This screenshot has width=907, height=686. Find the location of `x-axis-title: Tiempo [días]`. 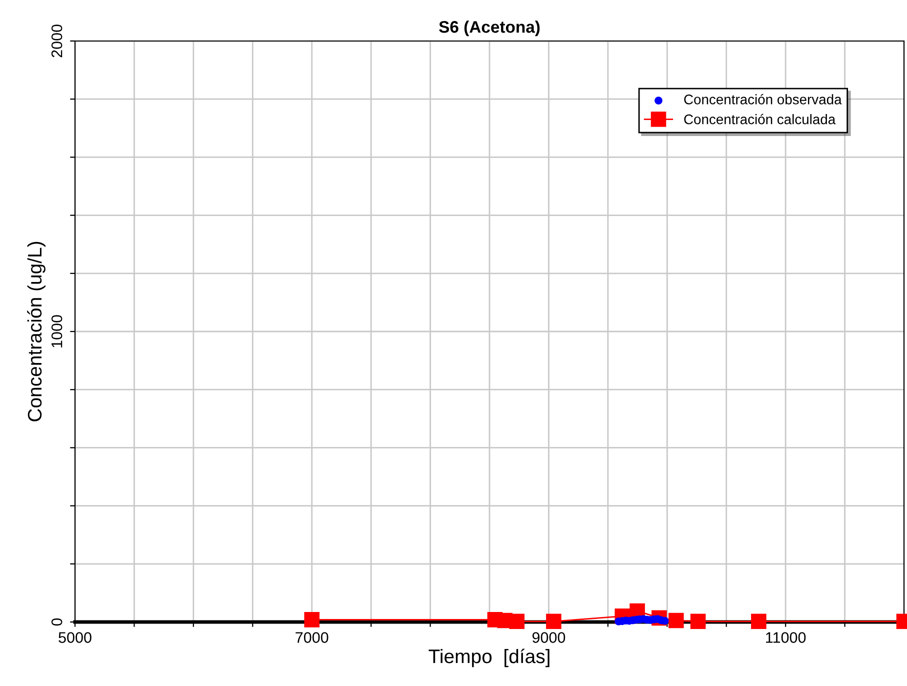

x-axis-title: Tiempo [días] is located at coordinates (489, 658).